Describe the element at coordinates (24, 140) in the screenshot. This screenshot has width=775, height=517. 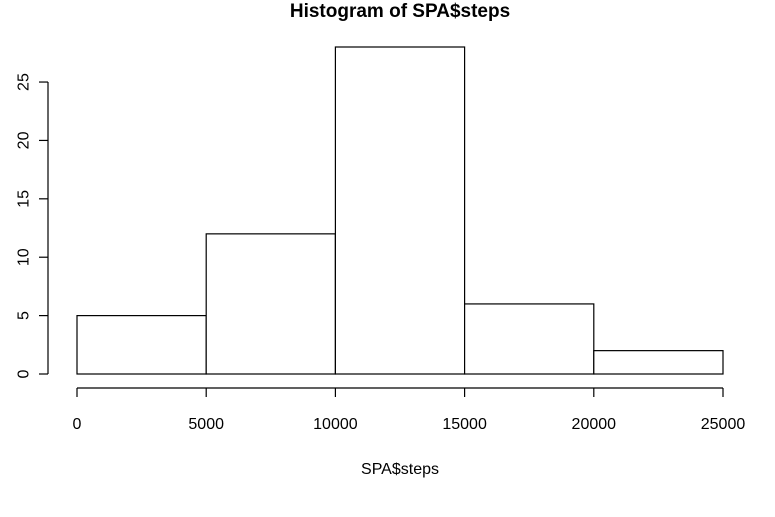
I see `y-tick-label-4: 20` at that location.